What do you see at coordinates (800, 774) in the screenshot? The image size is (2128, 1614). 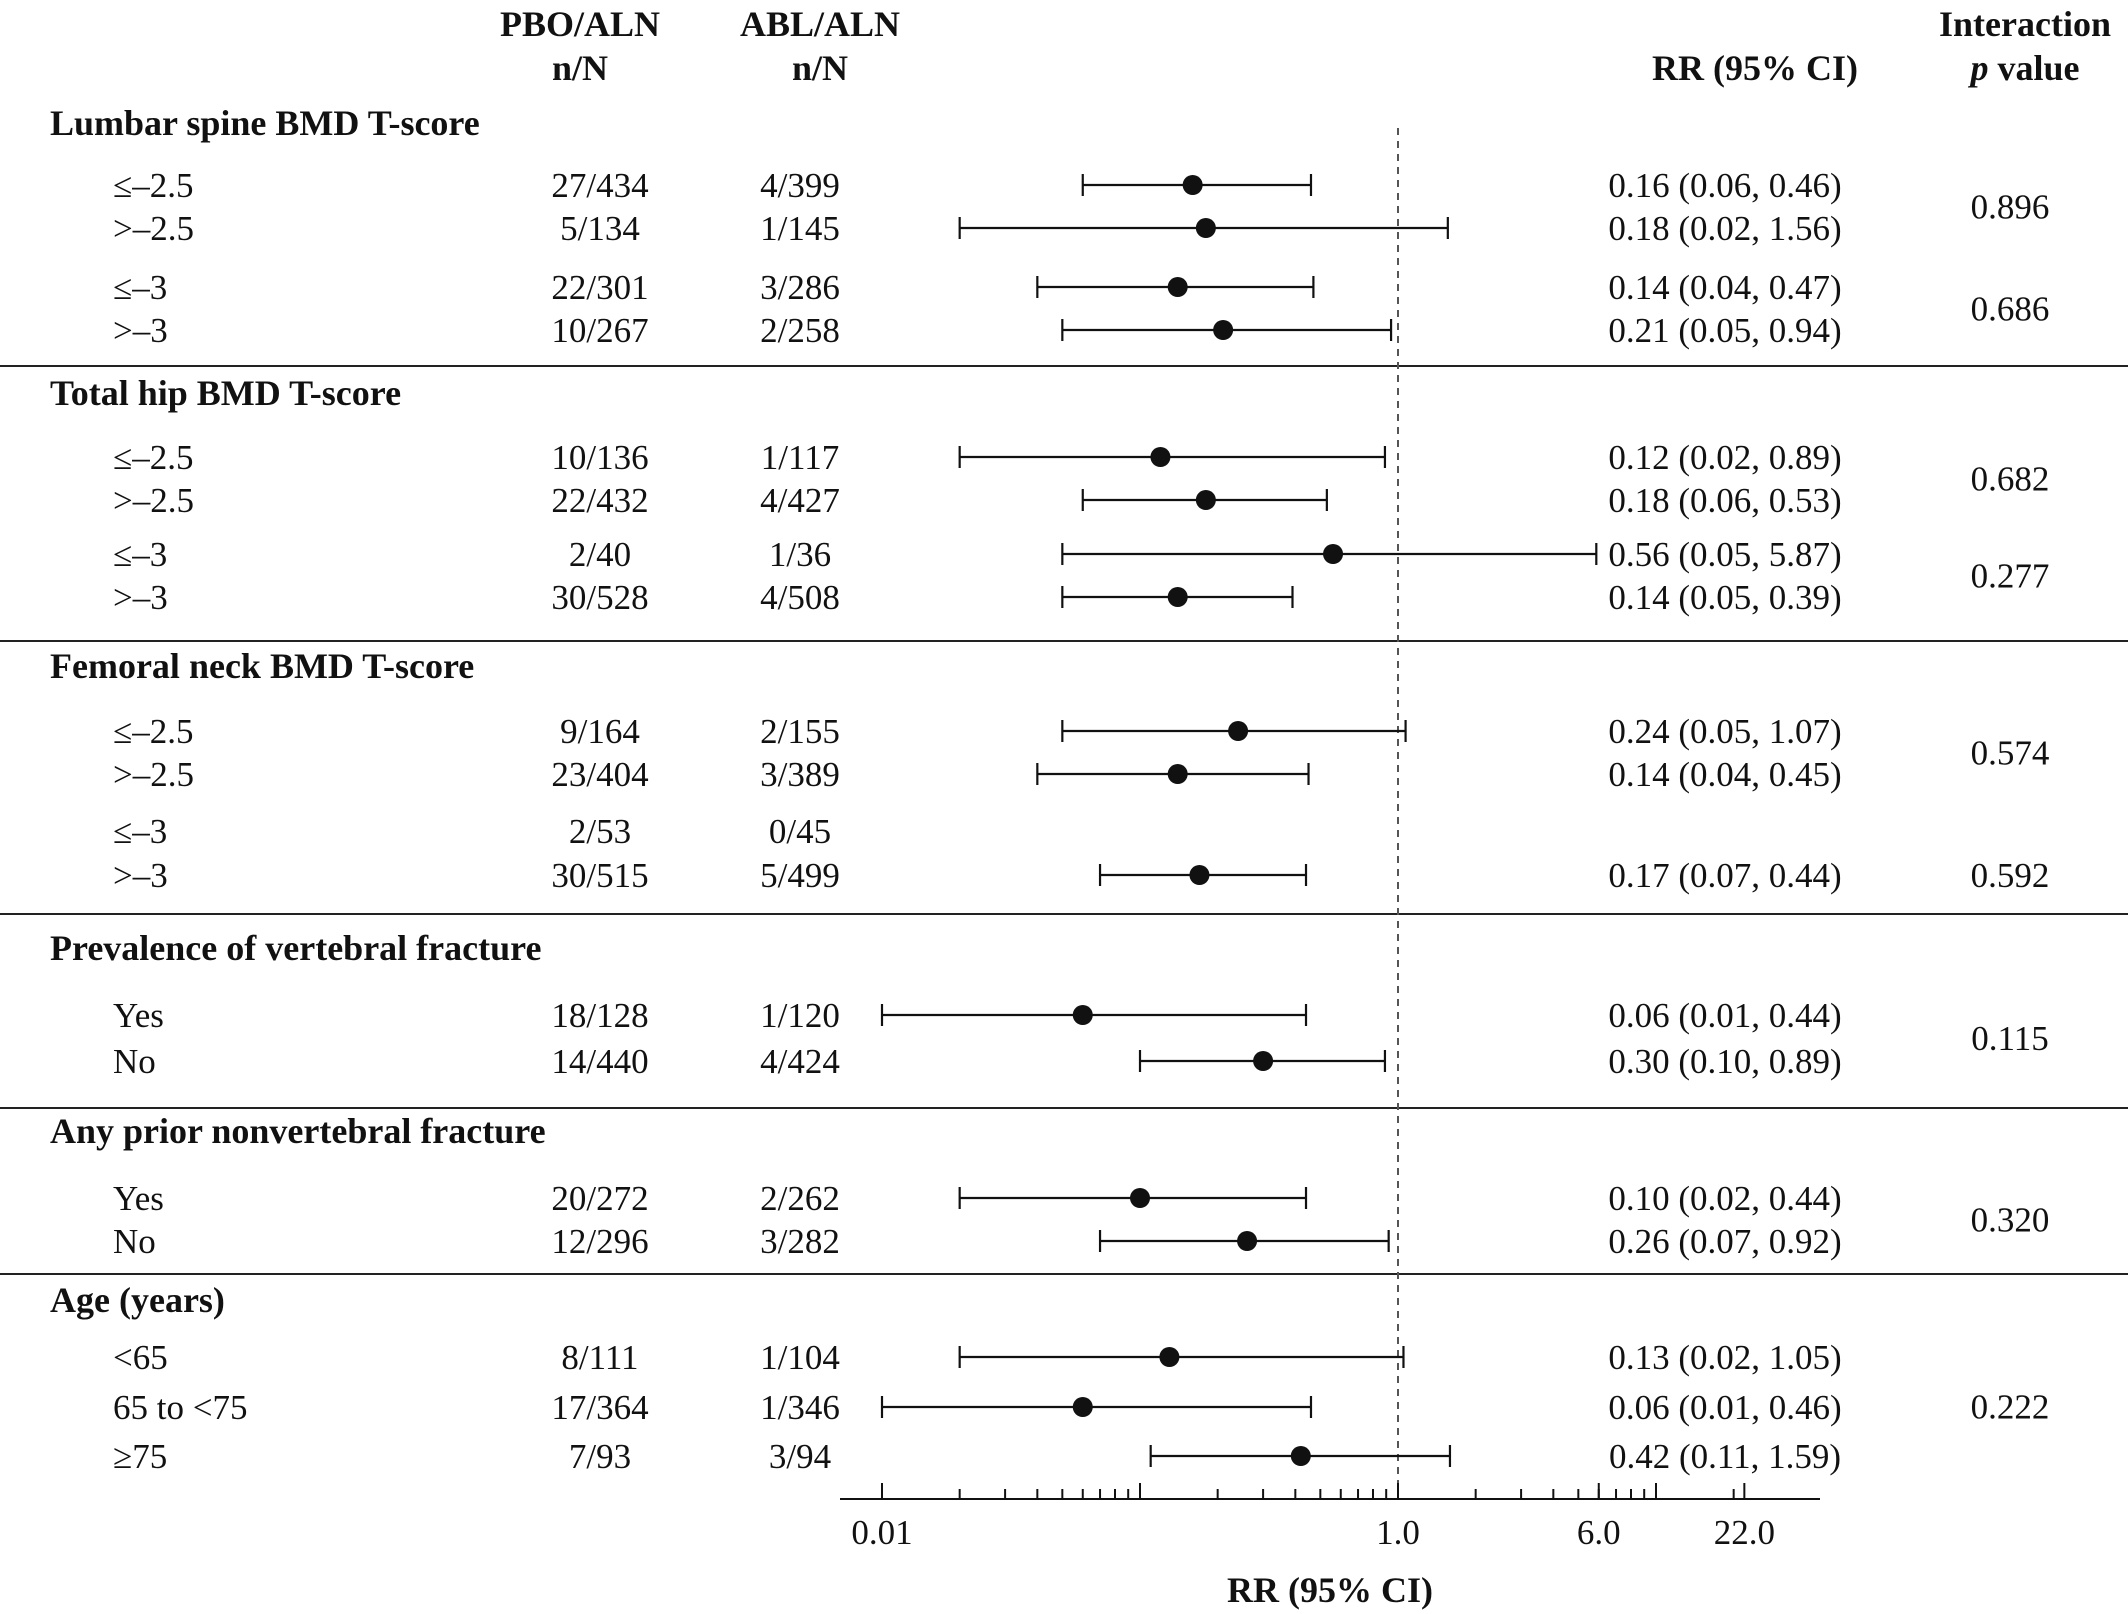 I see `abl-count: 3/389` at bounding box center [800, 774].